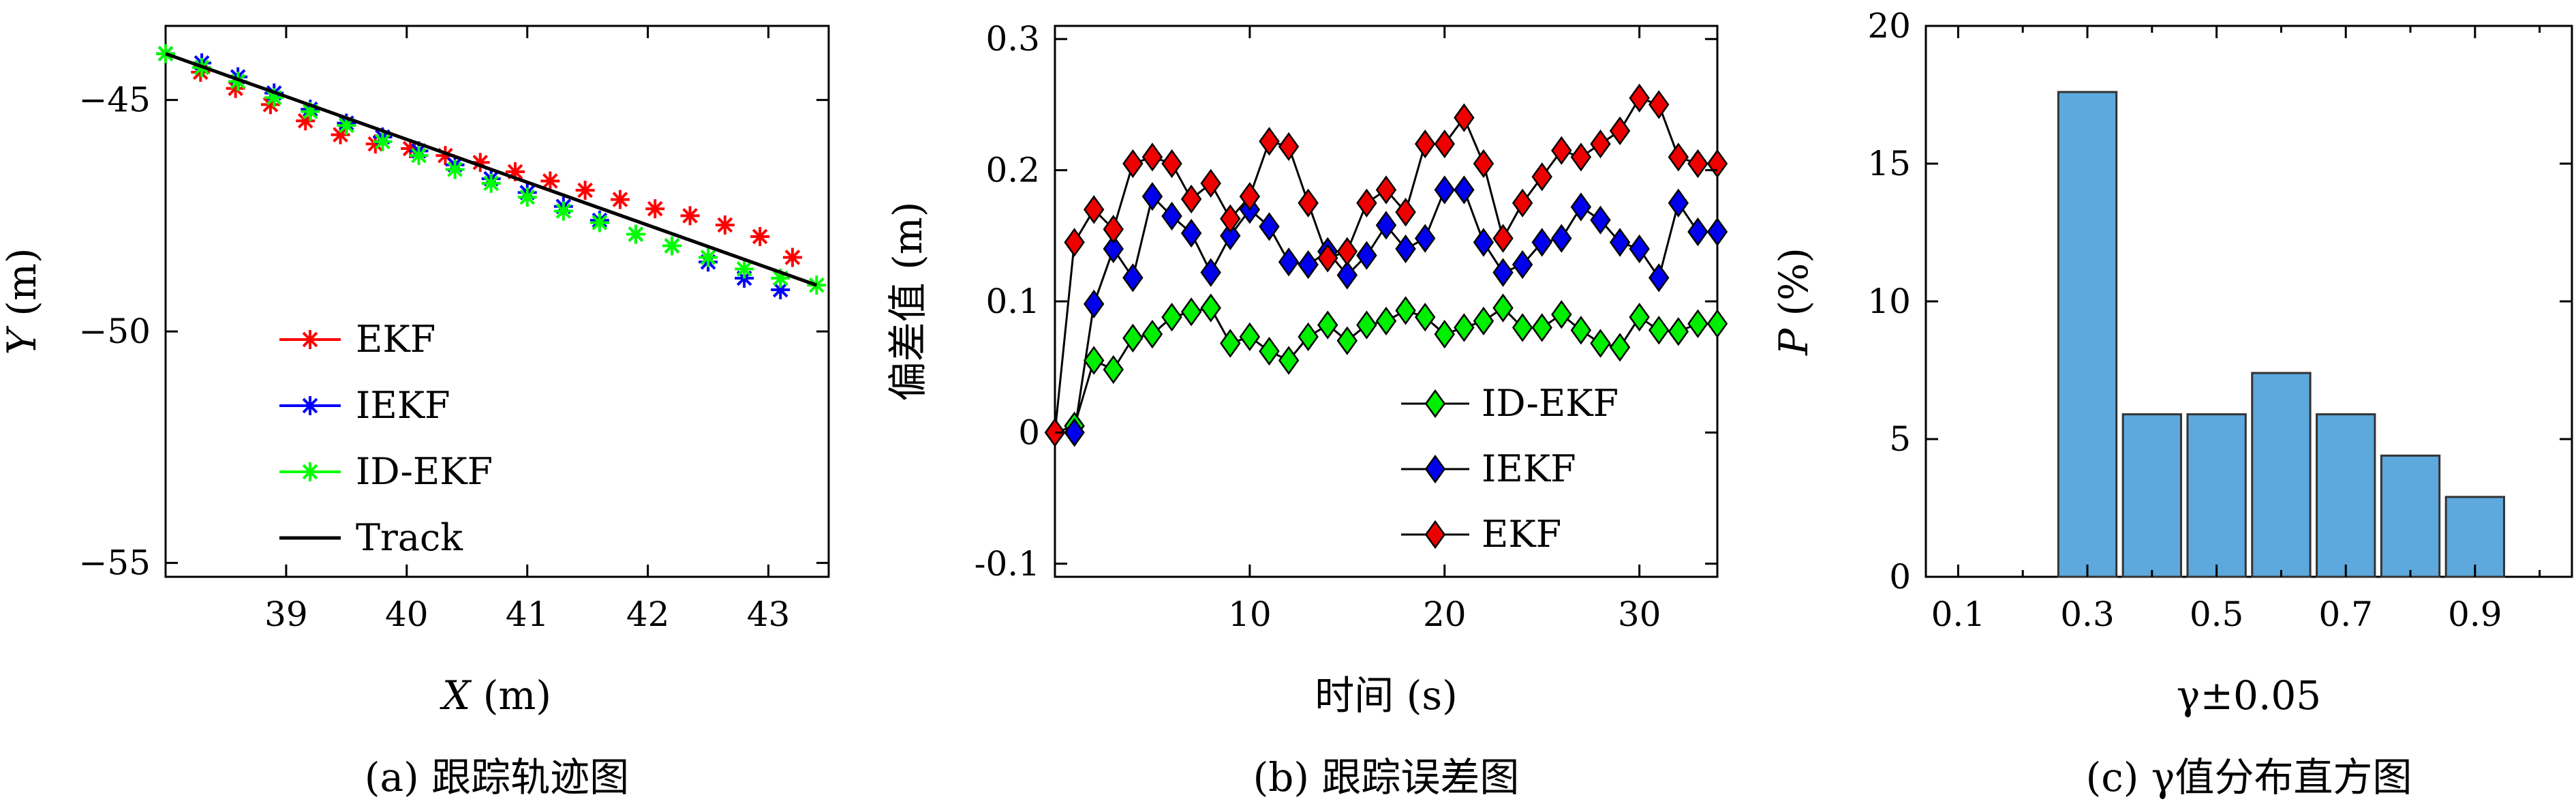 This screenshot has height=810, width=2576. What do you see at coordinates (1639, 614) in the screenshot?
I see `panel-b-x-tick-label: 30` at bounding box center [1639, 614].